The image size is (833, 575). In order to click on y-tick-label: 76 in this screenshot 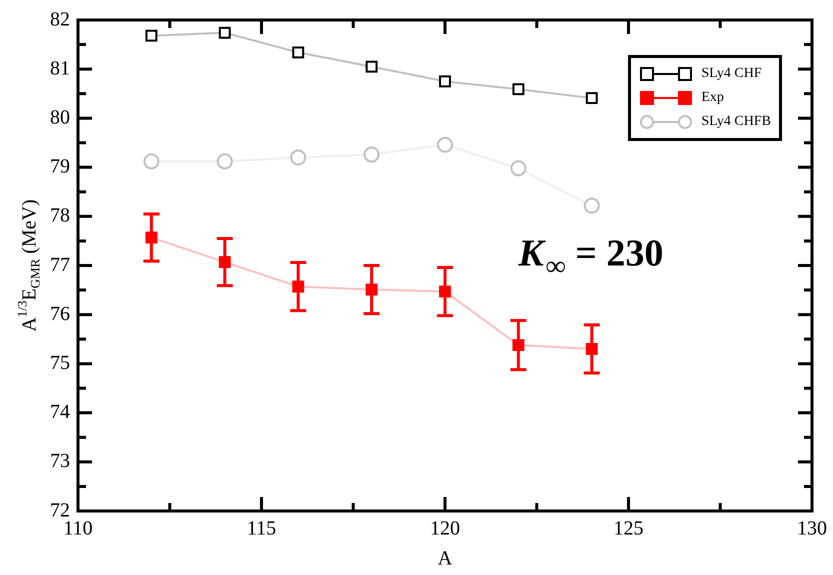, I will do `click(60, 313)`.